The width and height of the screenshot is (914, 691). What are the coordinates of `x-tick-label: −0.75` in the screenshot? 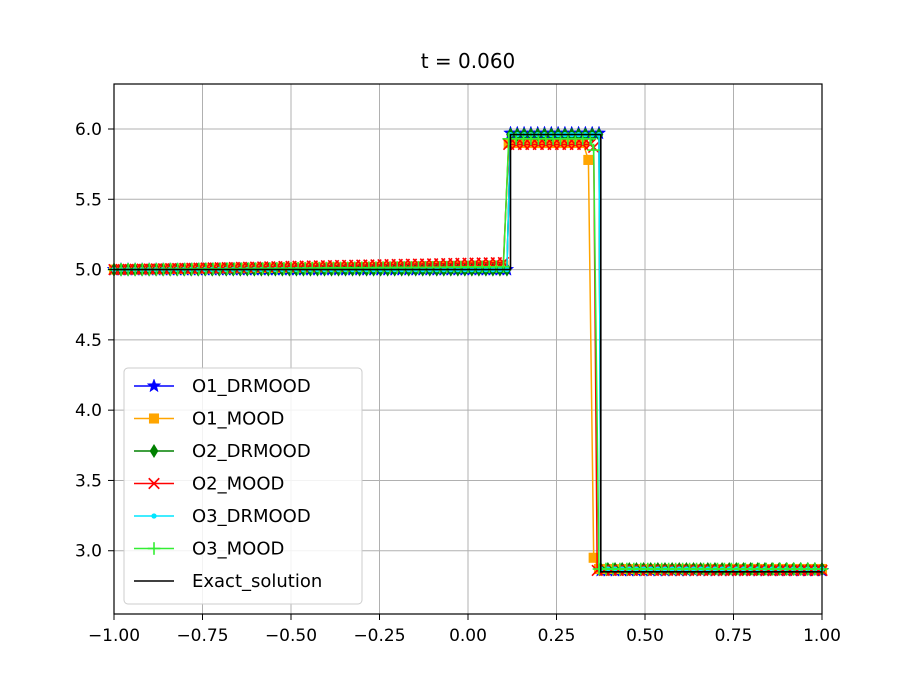 It's located at (202, 636).